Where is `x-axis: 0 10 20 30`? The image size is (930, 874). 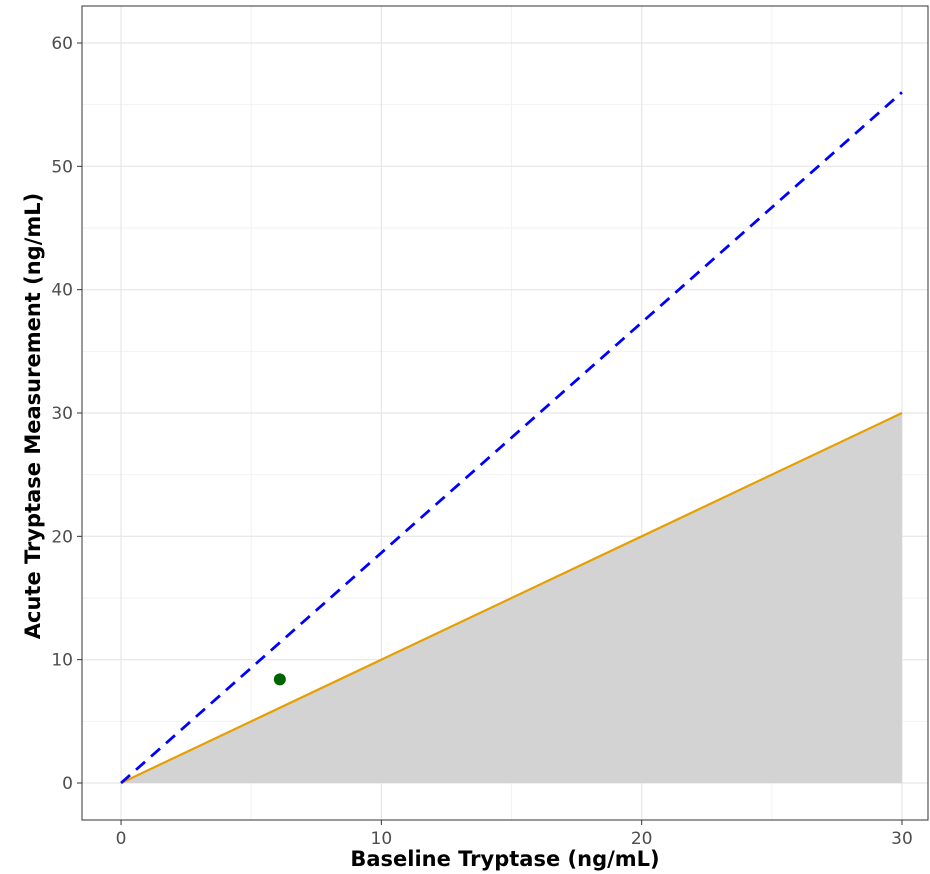 x-axis: 0 10 20 30 is located at coordinates (514, 834).